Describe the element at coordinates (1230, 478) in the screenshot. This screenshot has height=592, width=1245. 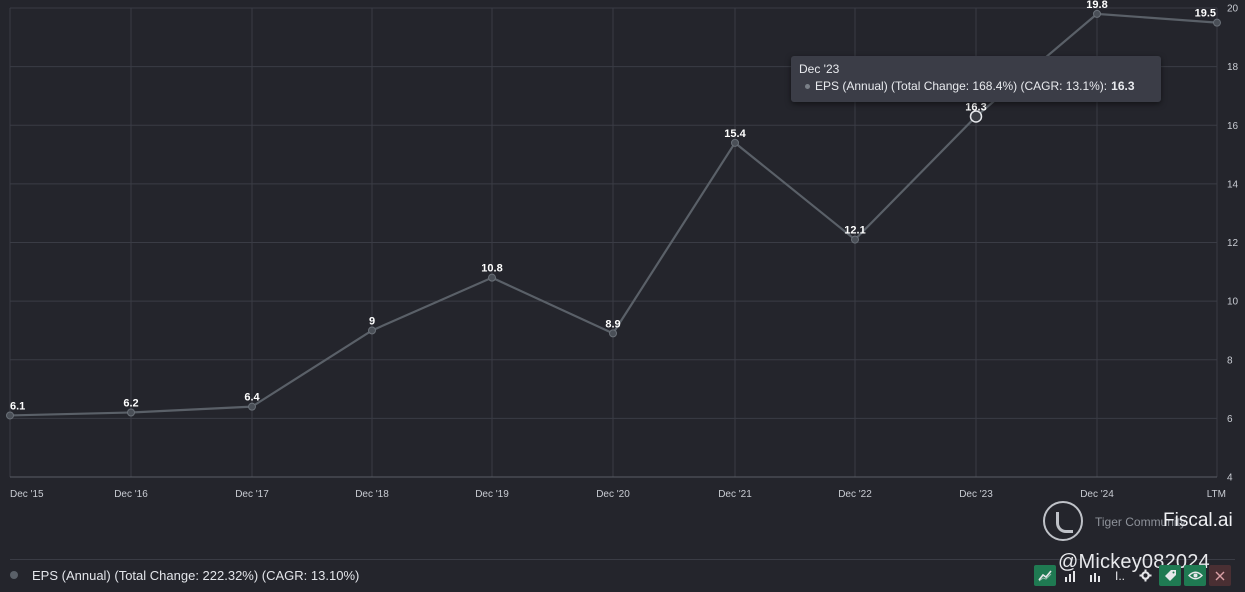
I see `y-tick-label: 4` at that location.